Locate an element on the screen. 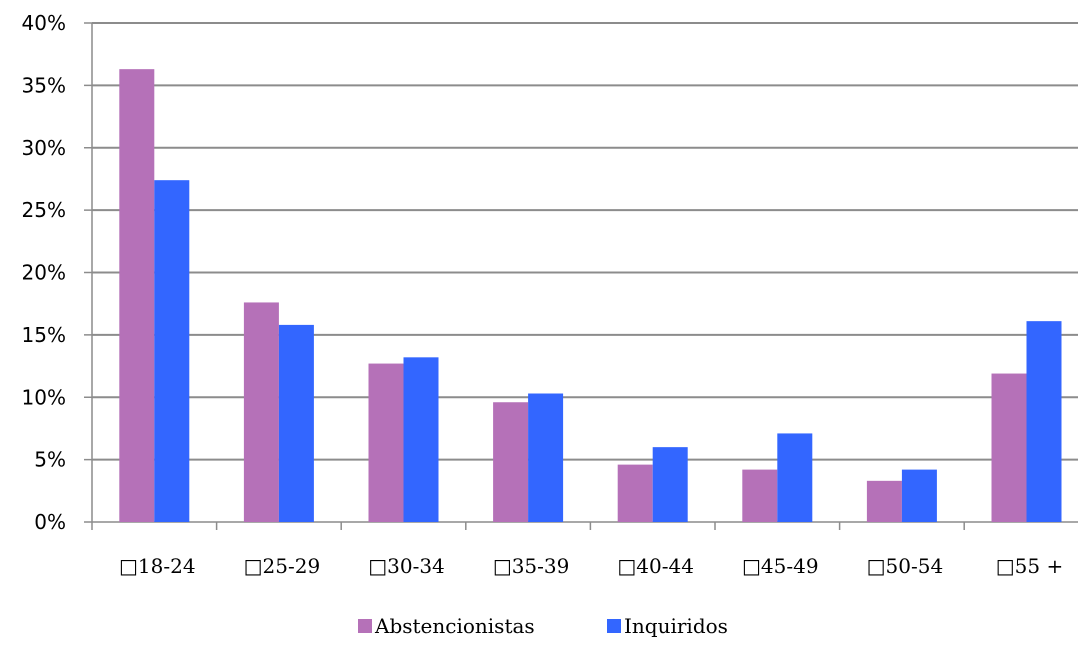  y-tick-label: 40% is located at coordinates (44, 23).